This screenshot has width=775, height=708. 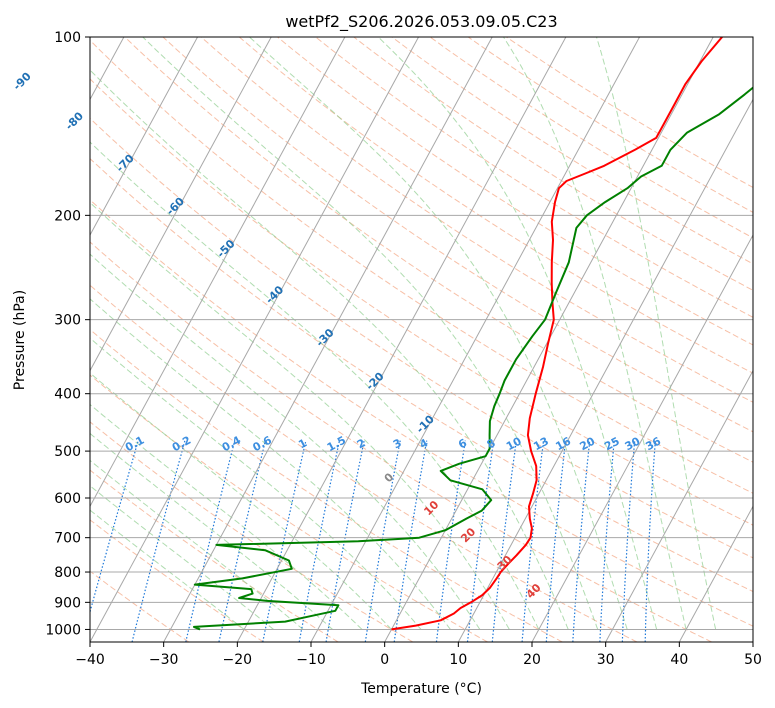 What do you see at coordinates (164, 660) in the screenshot?
I see `x-tick-label: −30` at bounding box center [164, 660].